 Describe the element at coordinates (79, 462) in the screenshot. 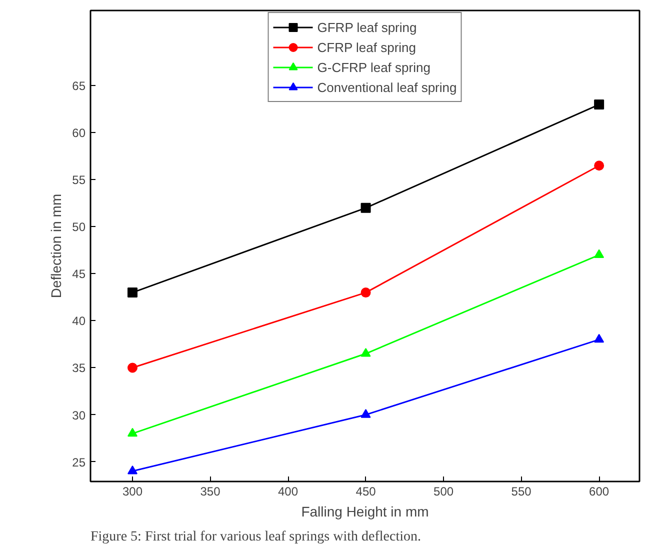

I see `y-tick-label: 25` at that location.